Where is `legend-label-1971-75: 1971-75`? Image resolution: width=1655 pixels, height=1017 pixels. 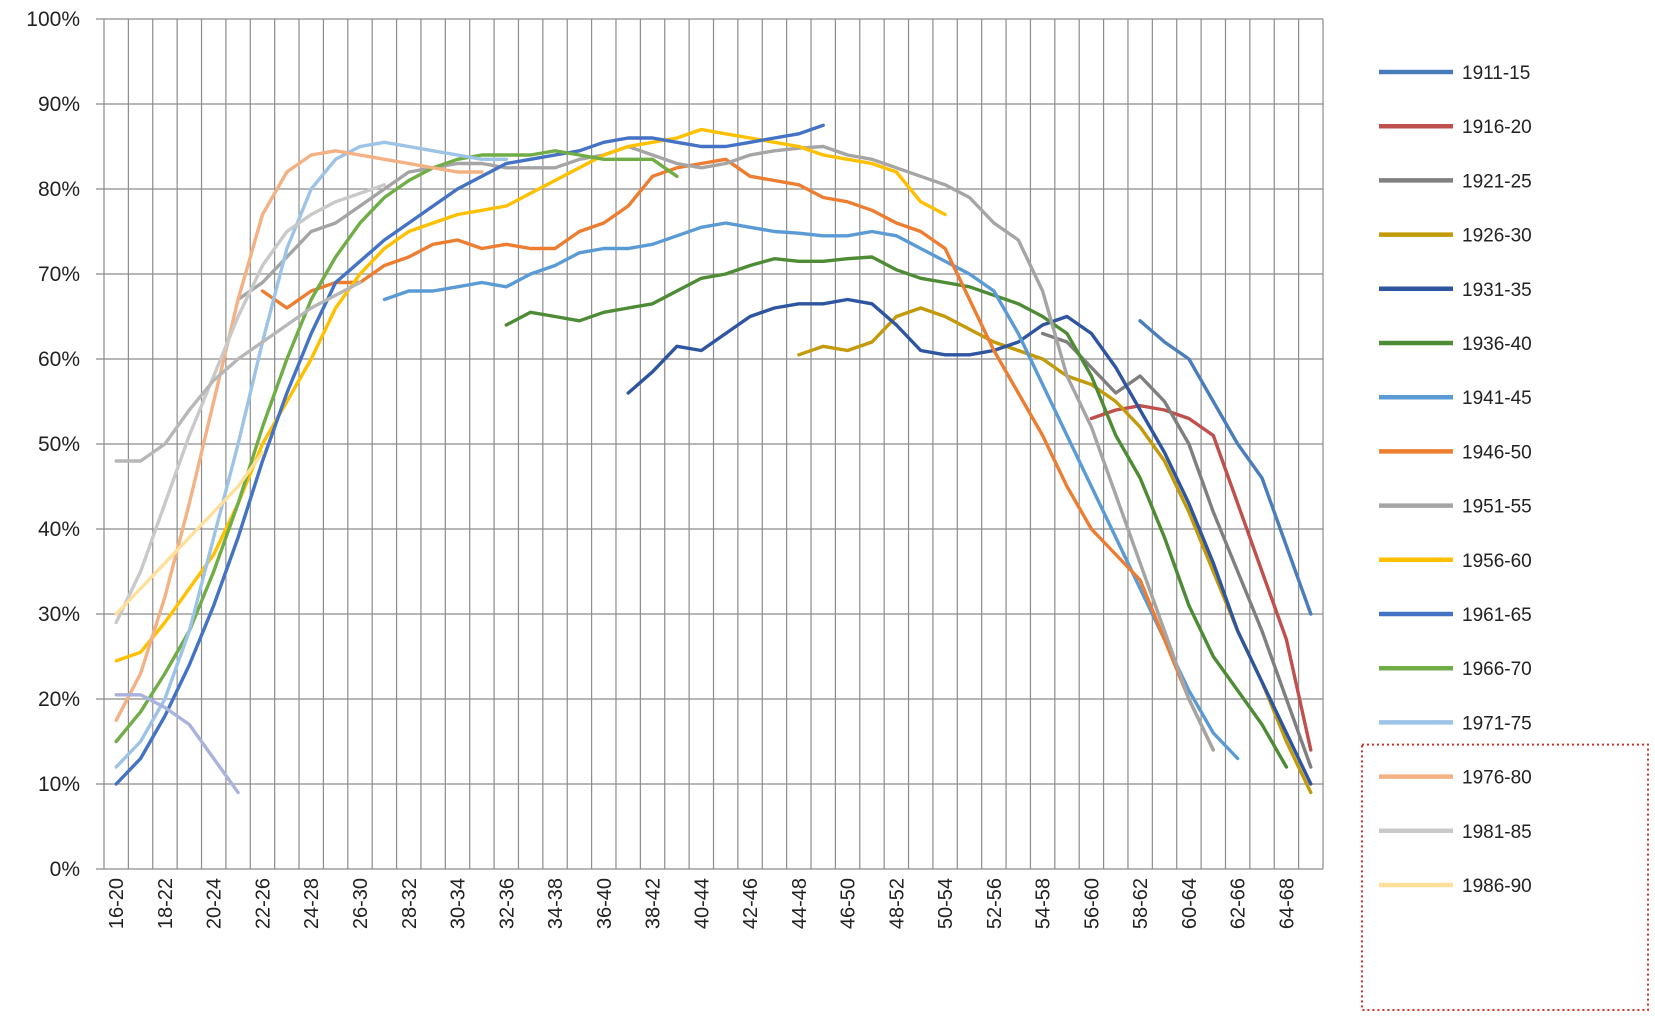 legend-label-1971-75: 1971-75 is located at coordinates (1497, 723).